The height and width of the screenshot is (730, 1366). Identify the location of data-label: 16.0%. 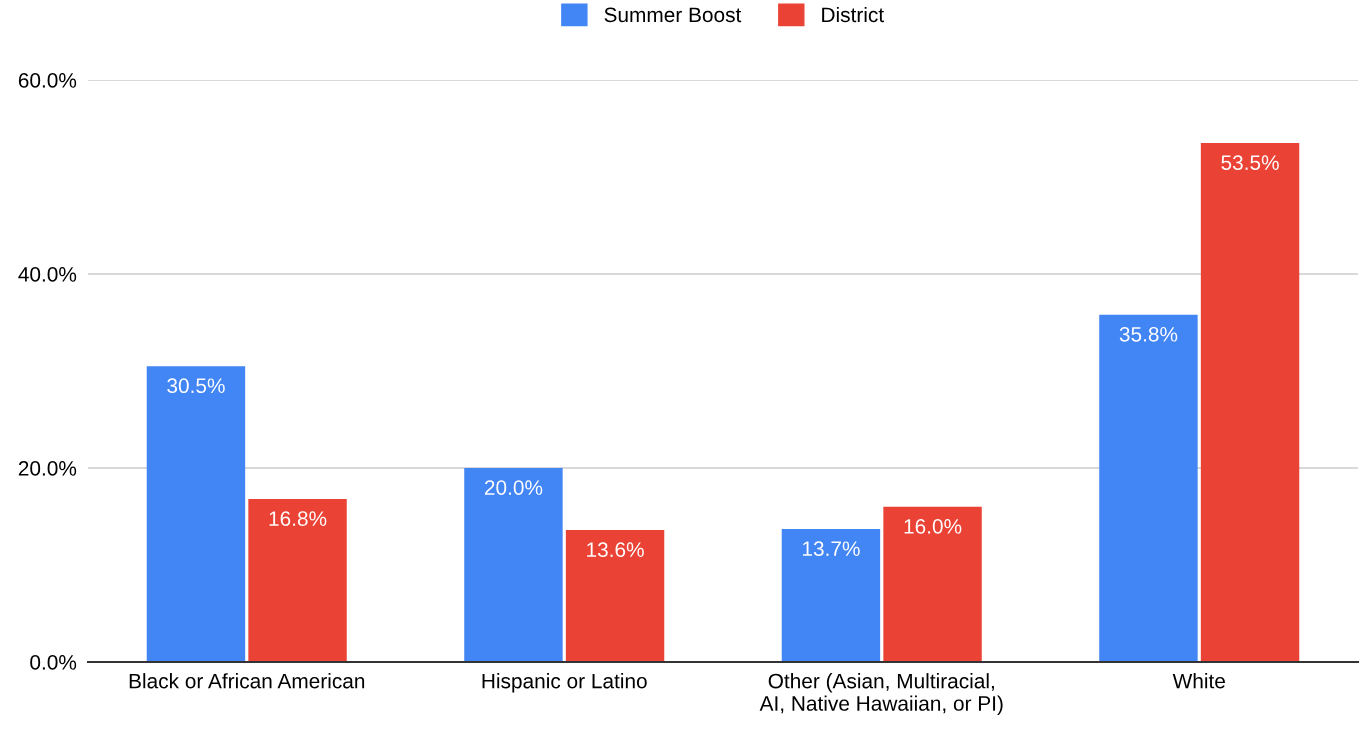
(933, 526).